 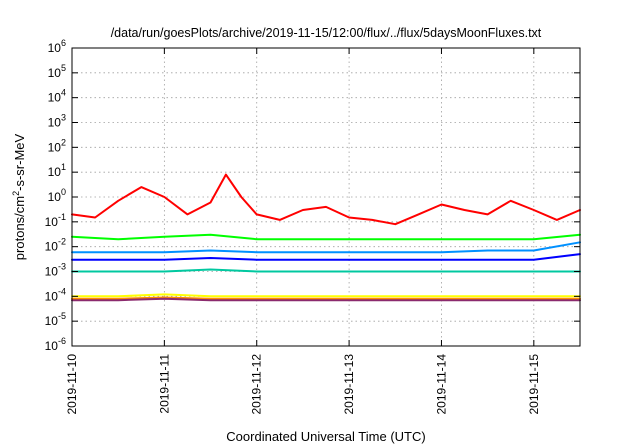 What do you see at coordinates (62, 217) in the screenshot?
I see `y-tick-exp: -1` at bounding box center [62, 217].